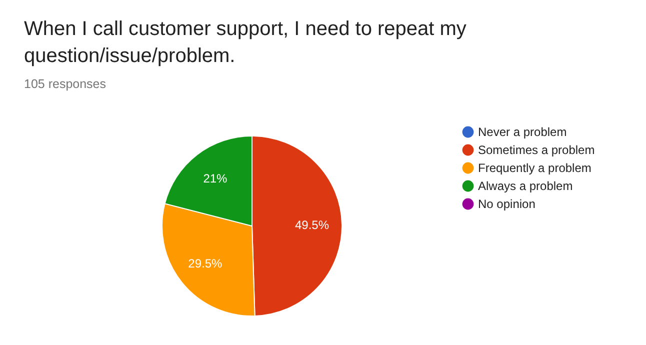  What do you see at coordinates (65, 84) in the screenshot?
I see `chart-subtitle: 105 responses` at bounding box center [65, 84].